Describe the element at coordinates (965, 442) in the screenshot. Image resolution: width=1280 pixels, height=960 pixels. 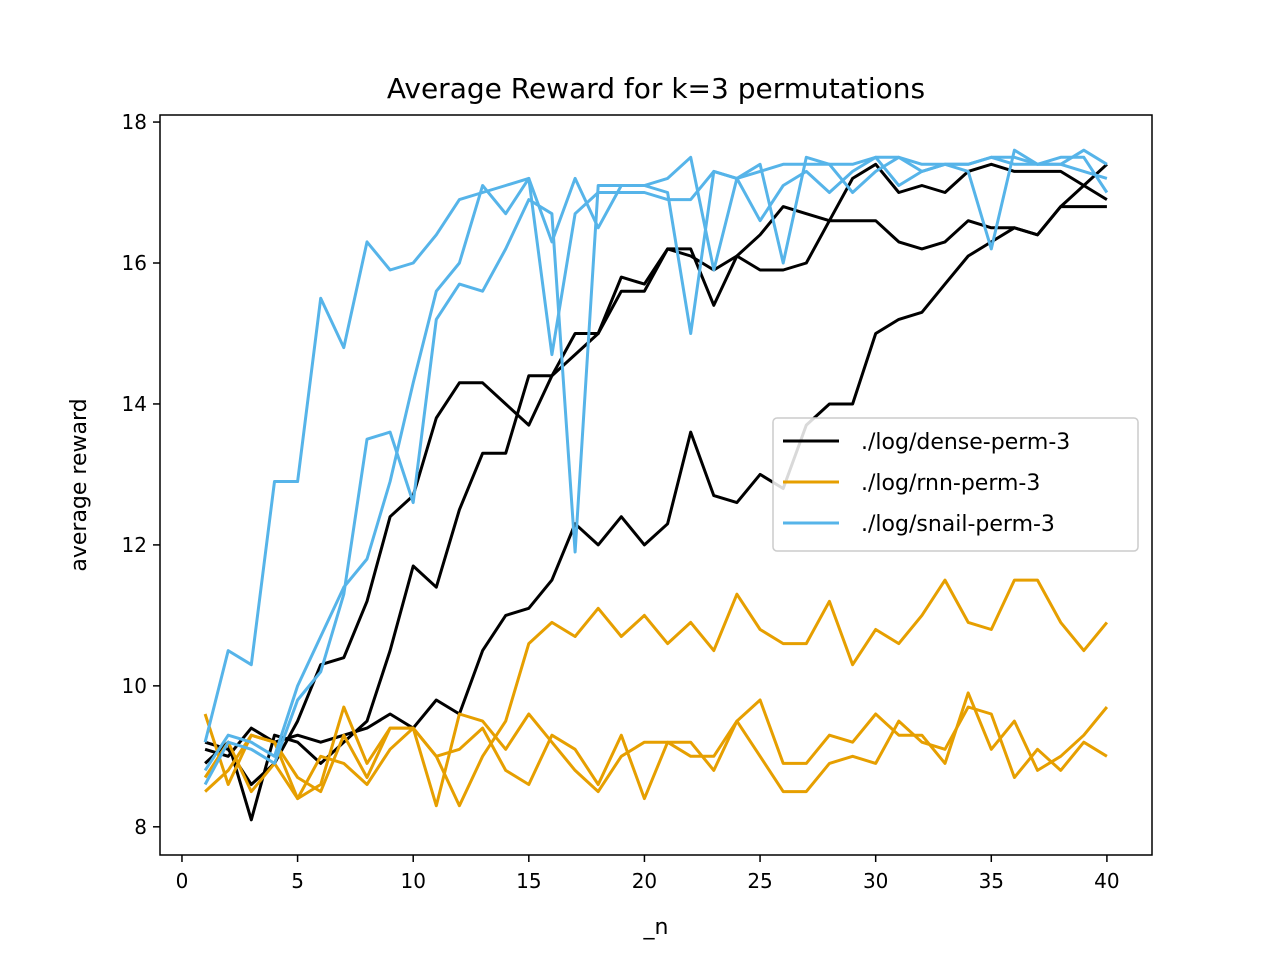
I see `legend-label: ./log/dense-perm-3` at that location.